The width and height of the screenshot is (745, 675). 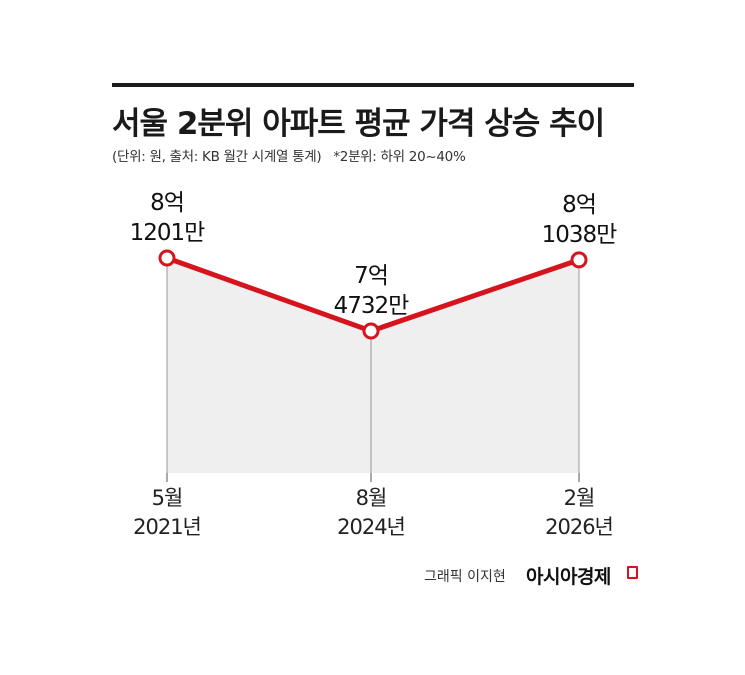 I want to click on x-tick-label-year: 2021년, so click(x=167, y=527).